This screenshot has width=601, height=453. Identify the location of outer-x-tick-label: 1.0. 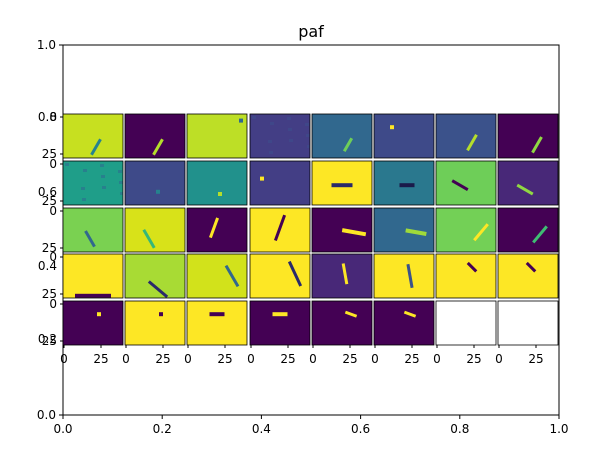
(558, 429).